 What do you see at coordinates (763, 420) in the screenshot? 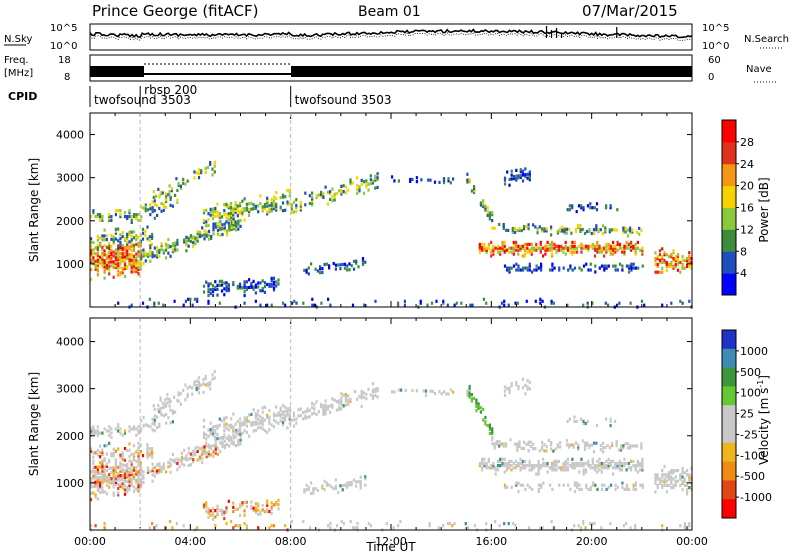
I see `velocity-colorbar-label: Velocity [m s-1]` at bounding box center [763, 420].